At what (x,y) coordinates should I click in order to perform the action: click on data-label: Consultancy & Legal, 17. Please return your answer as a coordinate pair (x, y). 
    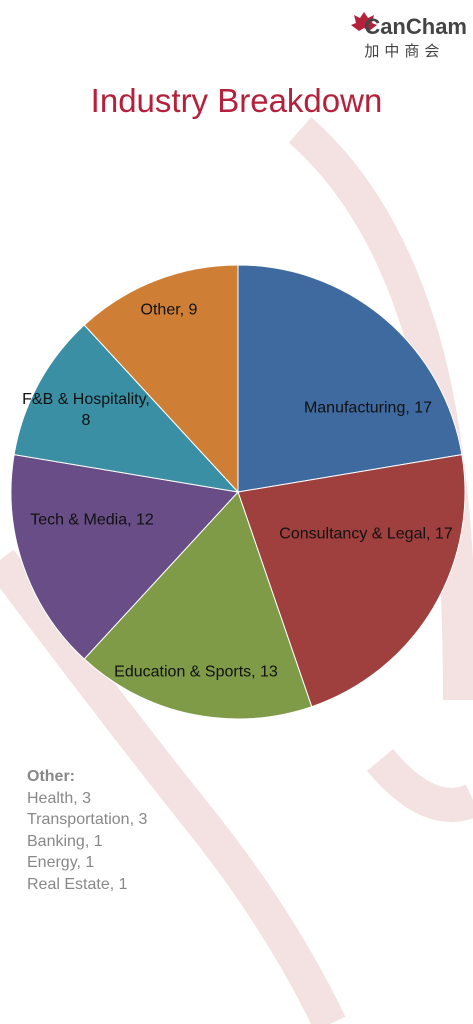
    Looking at the image, I should click on (366, 534).